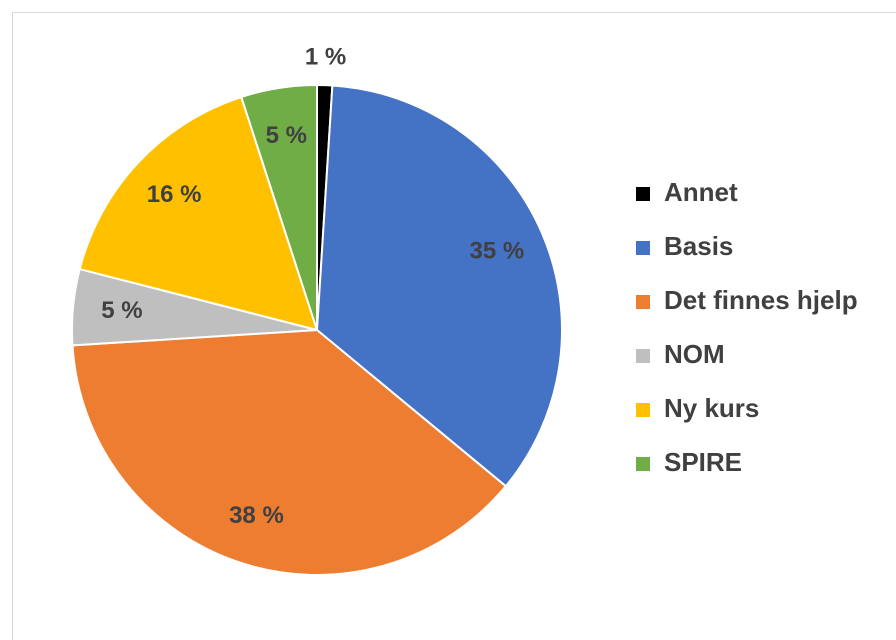 This screenshot has height=640, width=896. What do you see at coordinates (698, 246) in the screenshot?
I see `legend-label: Basis` at bounding box center [698, 246].